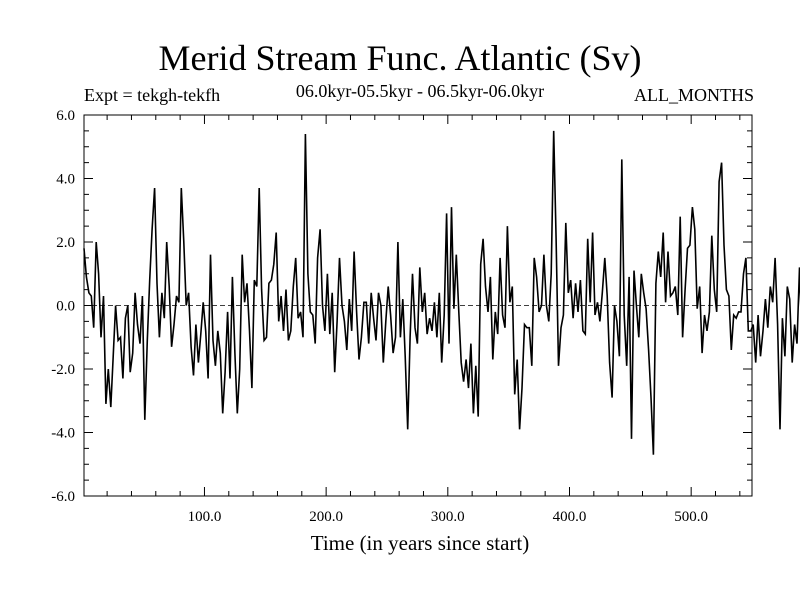 The width and height of the screenshot is (800, 600). What do you see at coordinates (420, 543) in the screenshot?
I see `x-axis-label: Time (in years since start)` at bounding box center [420, 543].